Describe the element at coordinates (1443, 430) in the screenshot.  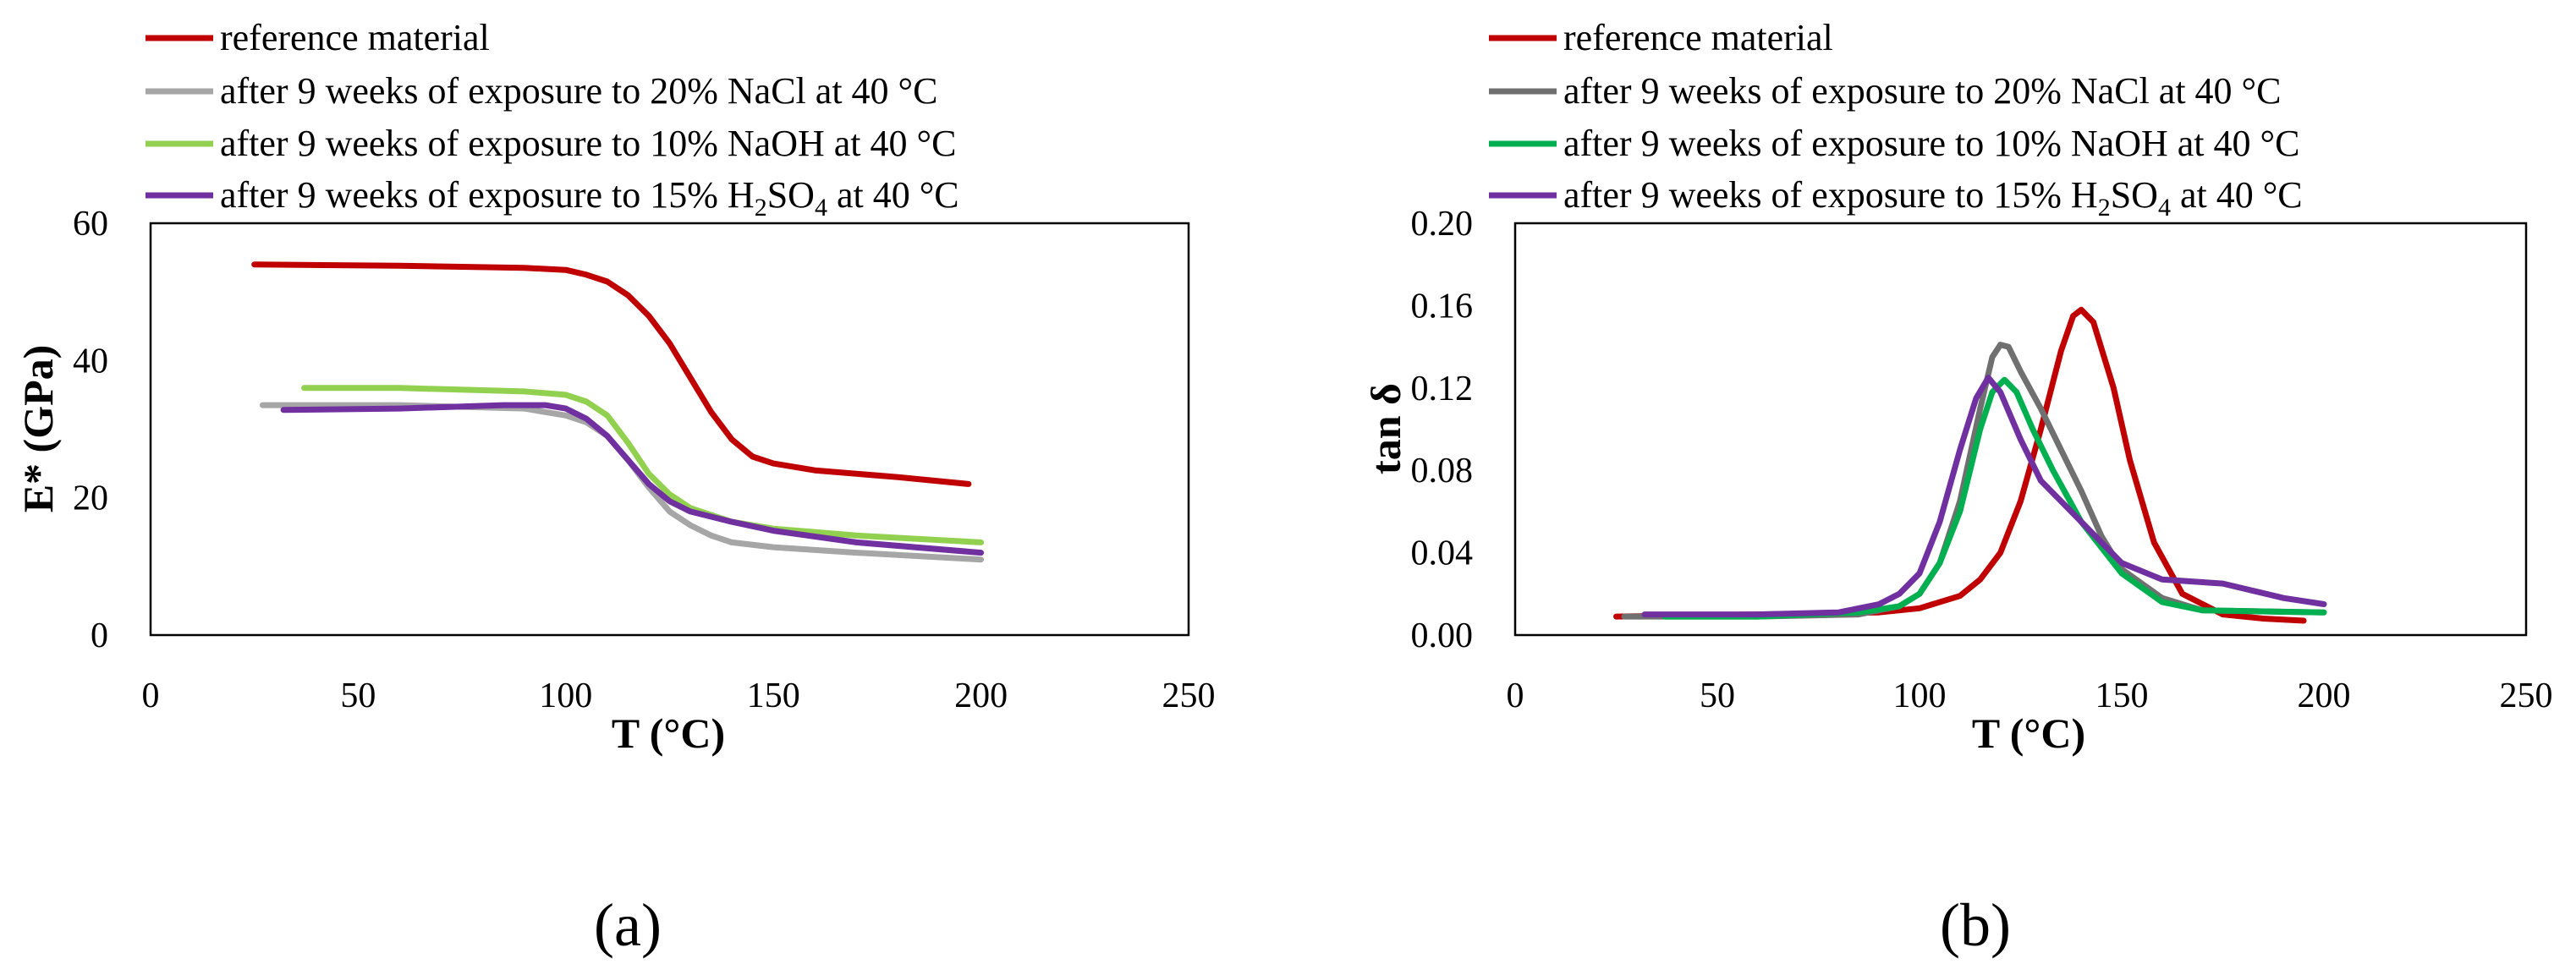
I see `chart-b-y-ticks: 0.00 0.04 0.08 0.12 0.16 0.20` at that location.